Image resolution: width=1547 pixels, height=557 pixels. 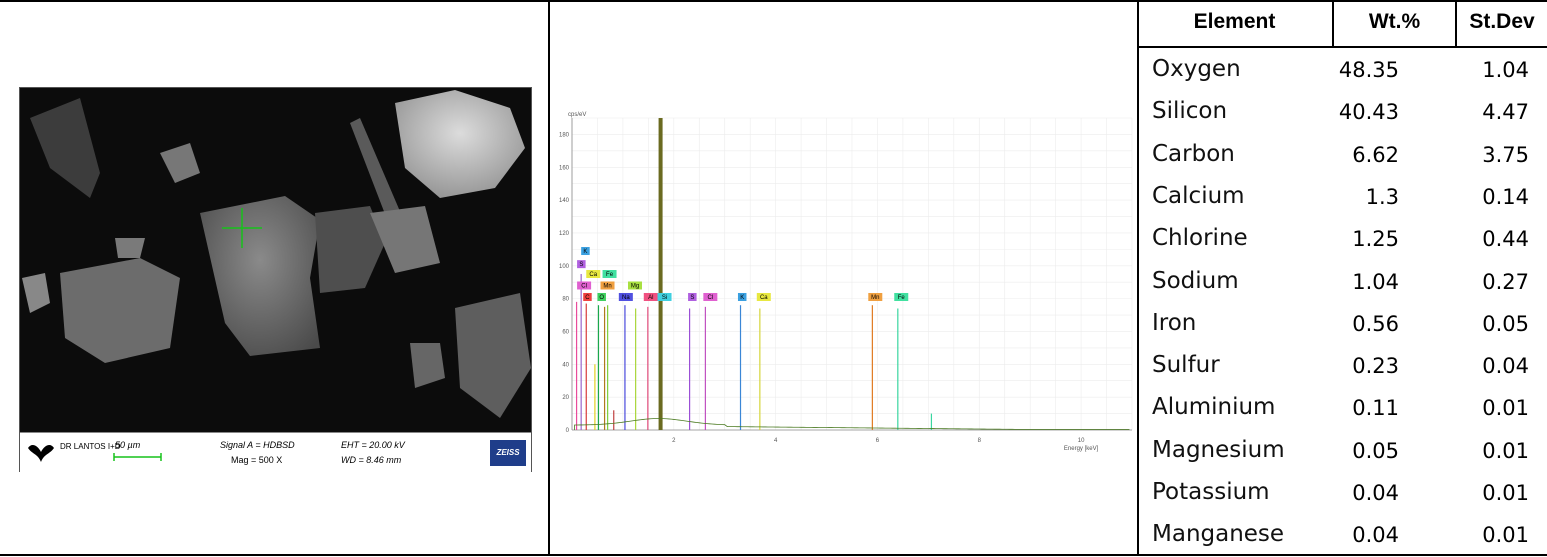 What do you see at coordinates (1394, 21) in the screenshot?
I see `header-wt: Wt.%` at bounding box center [1394, 21].